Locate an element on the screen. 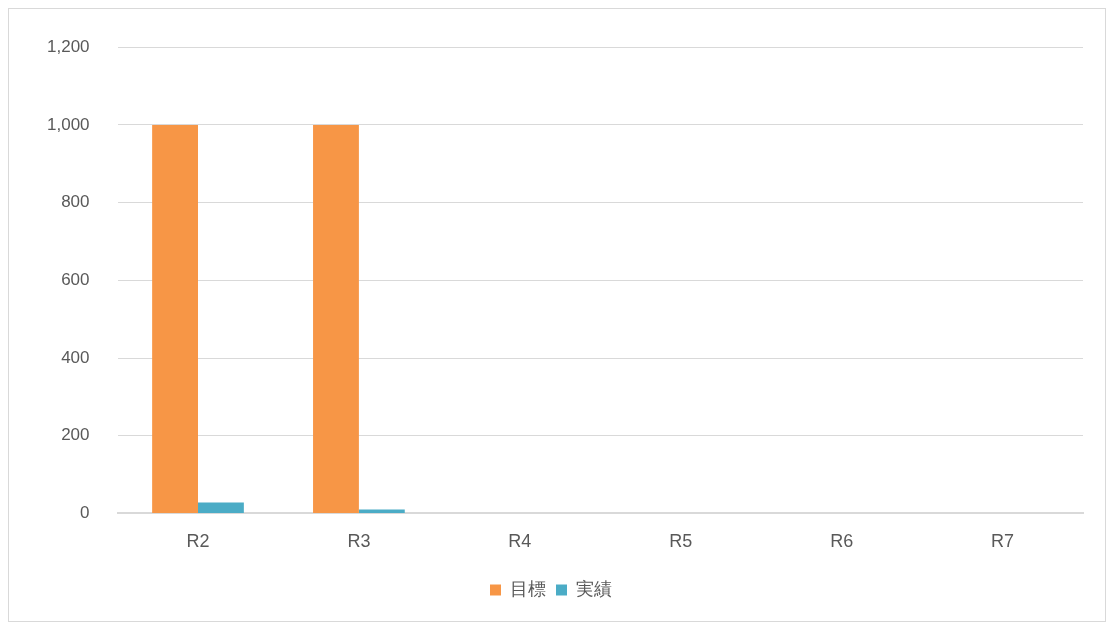 The image size is (1113, 626). y-tick-label: 1,200 is located at coordinates (68, 46).